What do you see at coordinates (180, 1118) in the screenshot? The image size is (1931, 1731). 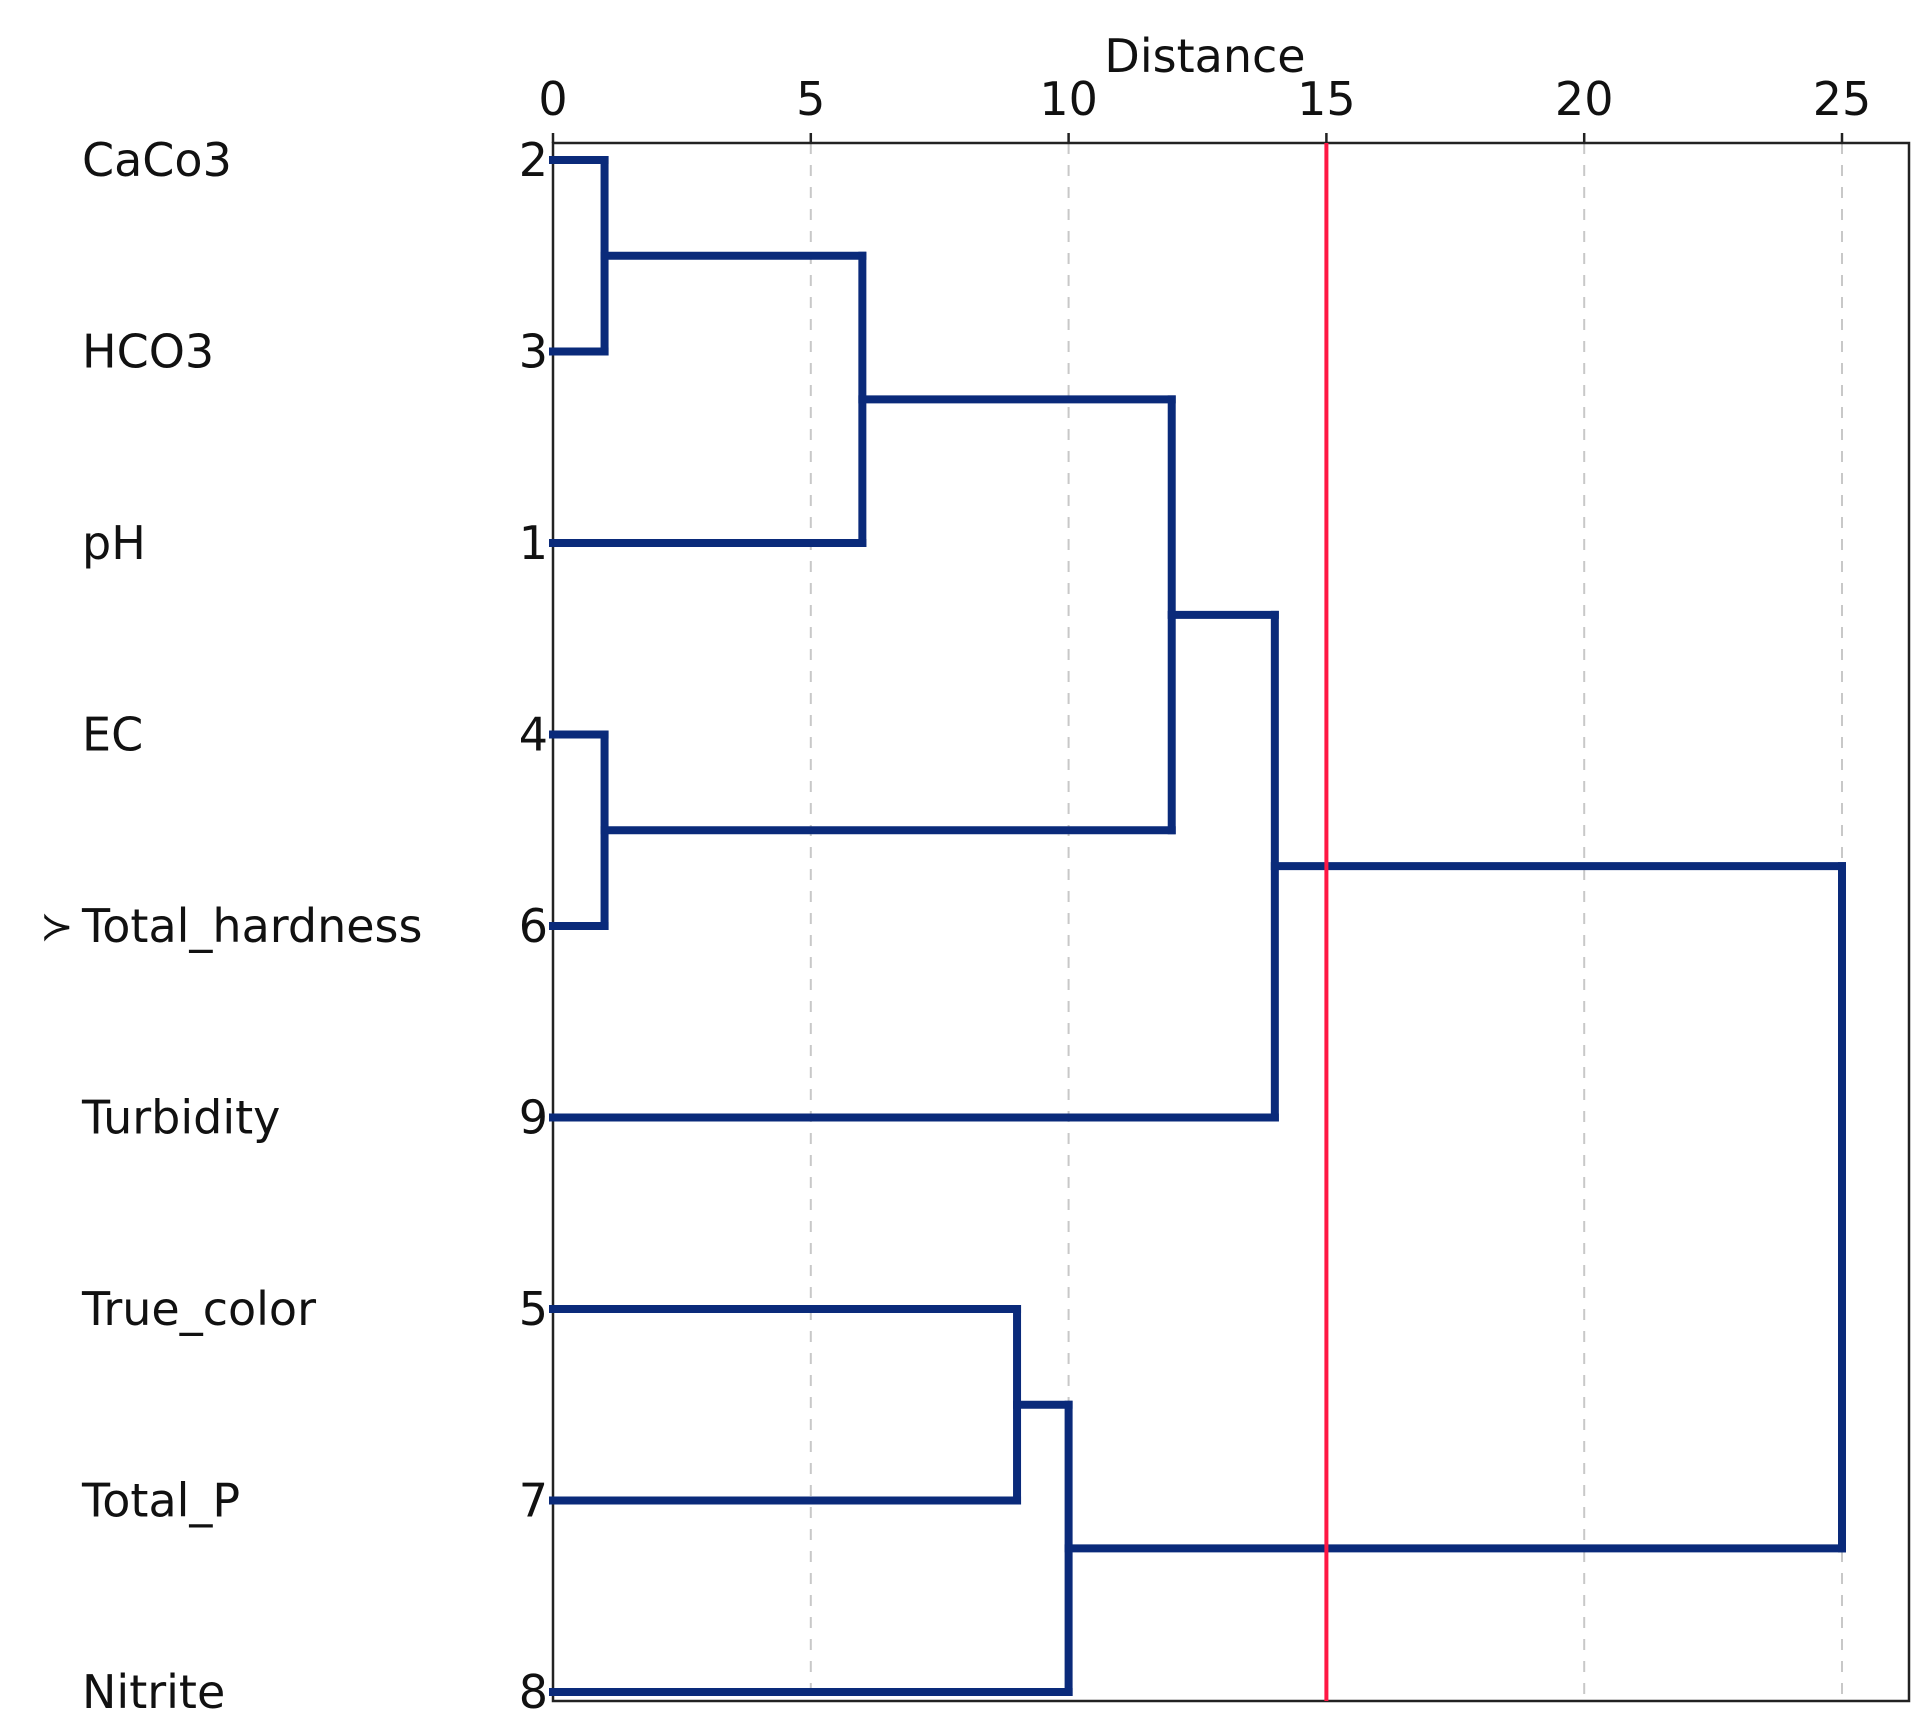 I see `leaf-name-label: Turbidity` at bounding box center [180, 1118].